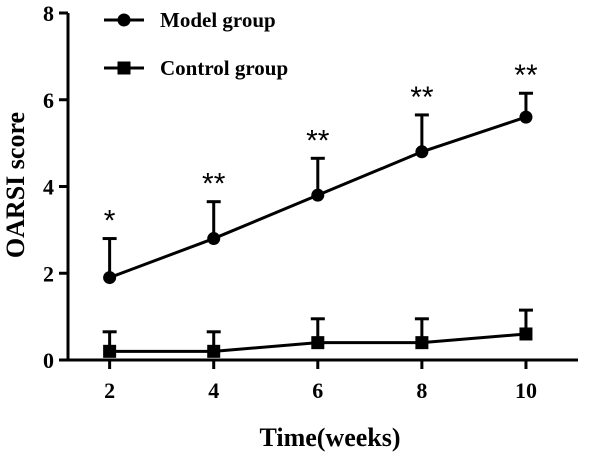 The width and height of the screenshot is (596, 459). I want to click on legend-label: Control group, so click(224, 68).